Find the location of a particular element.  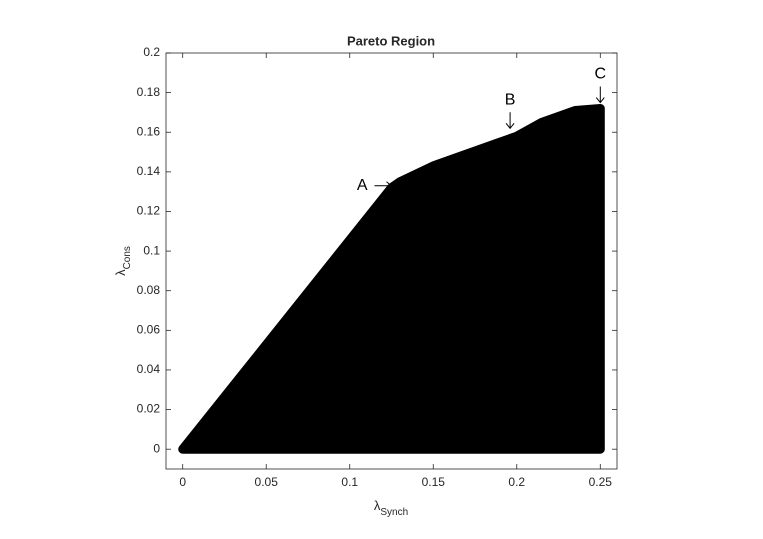

x-tick-label: 0.25 is located at coordinates (601, 482).